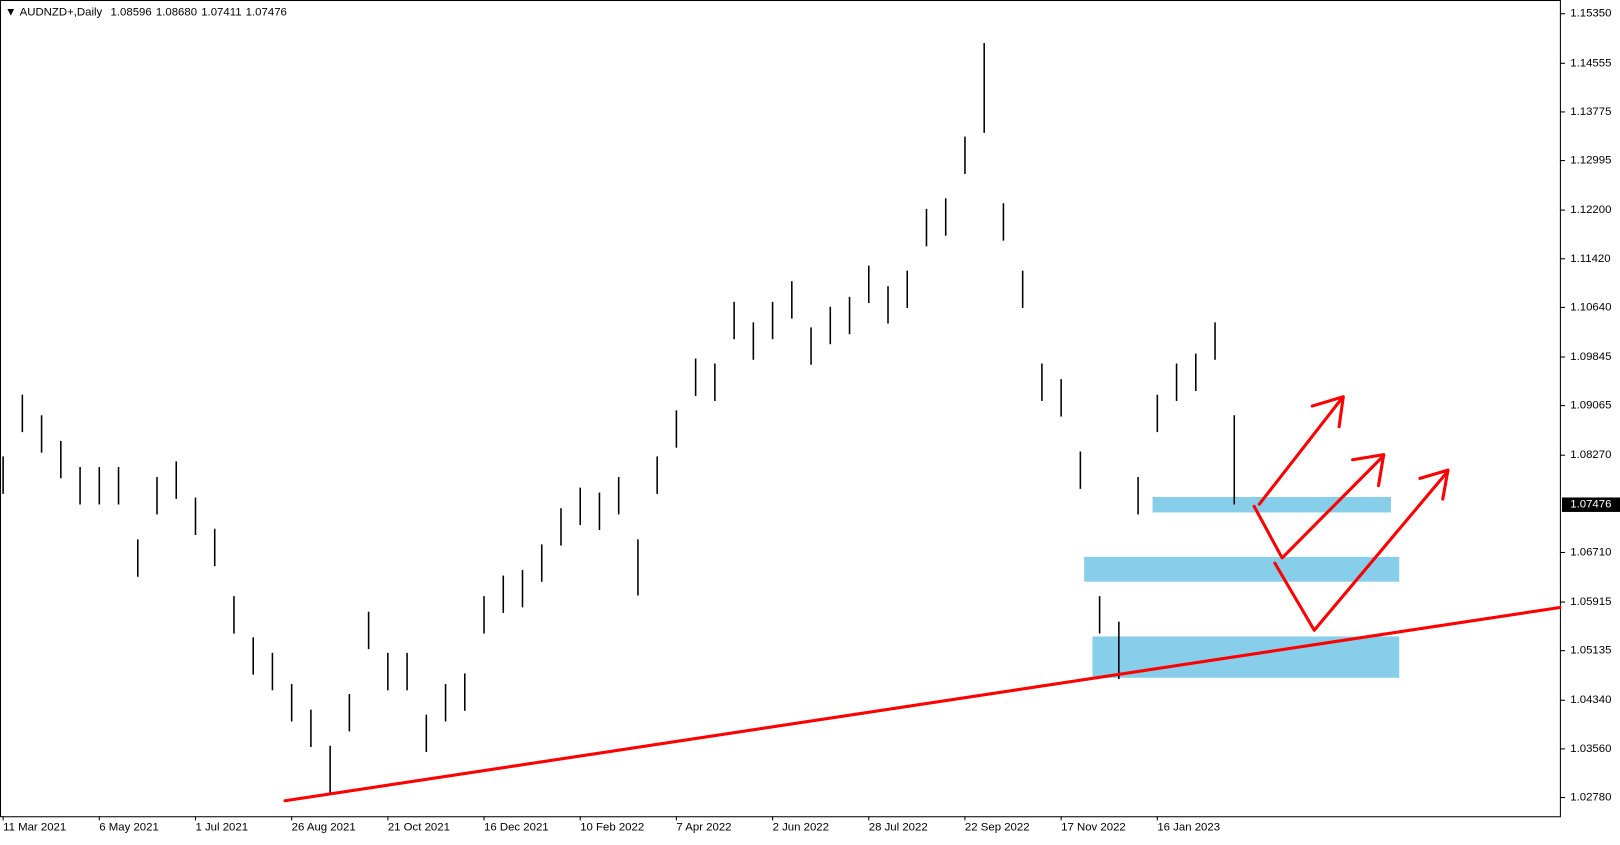 The width and height of the screenshot is (1620, 845). What do you see at coordinates (516, 828) in the screenshot?
I see `x-tick-label: 16 Dec 2021` at bounding box center [516, 828].